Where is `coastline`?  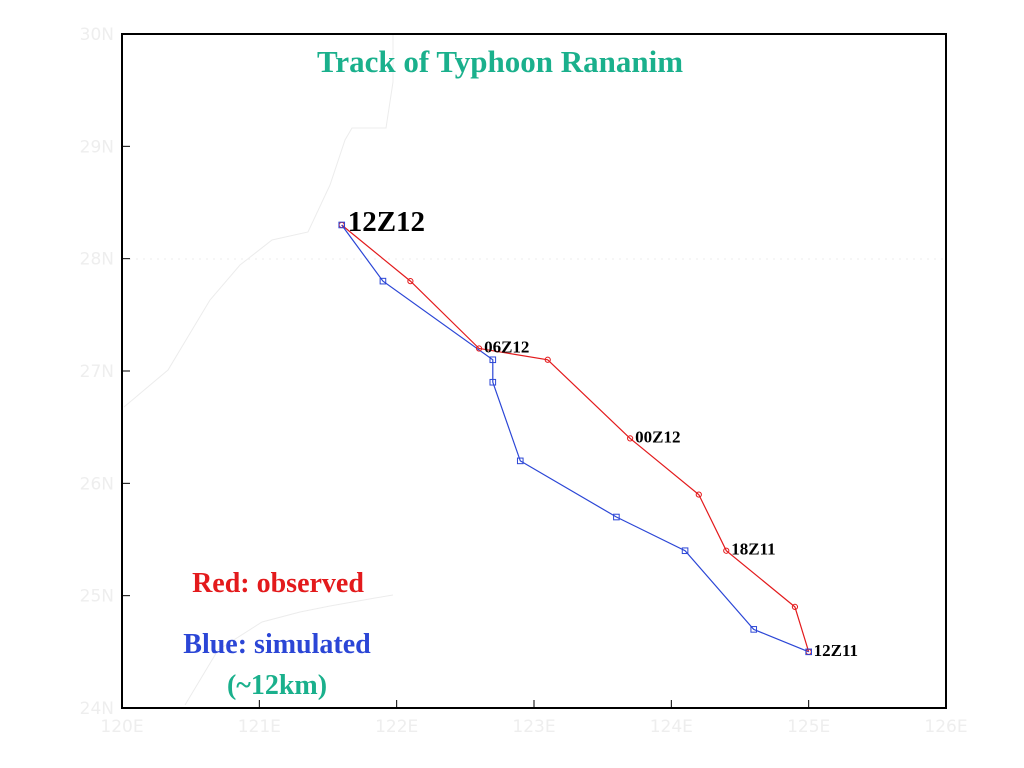 coastline is located at coordinates (258, 221).